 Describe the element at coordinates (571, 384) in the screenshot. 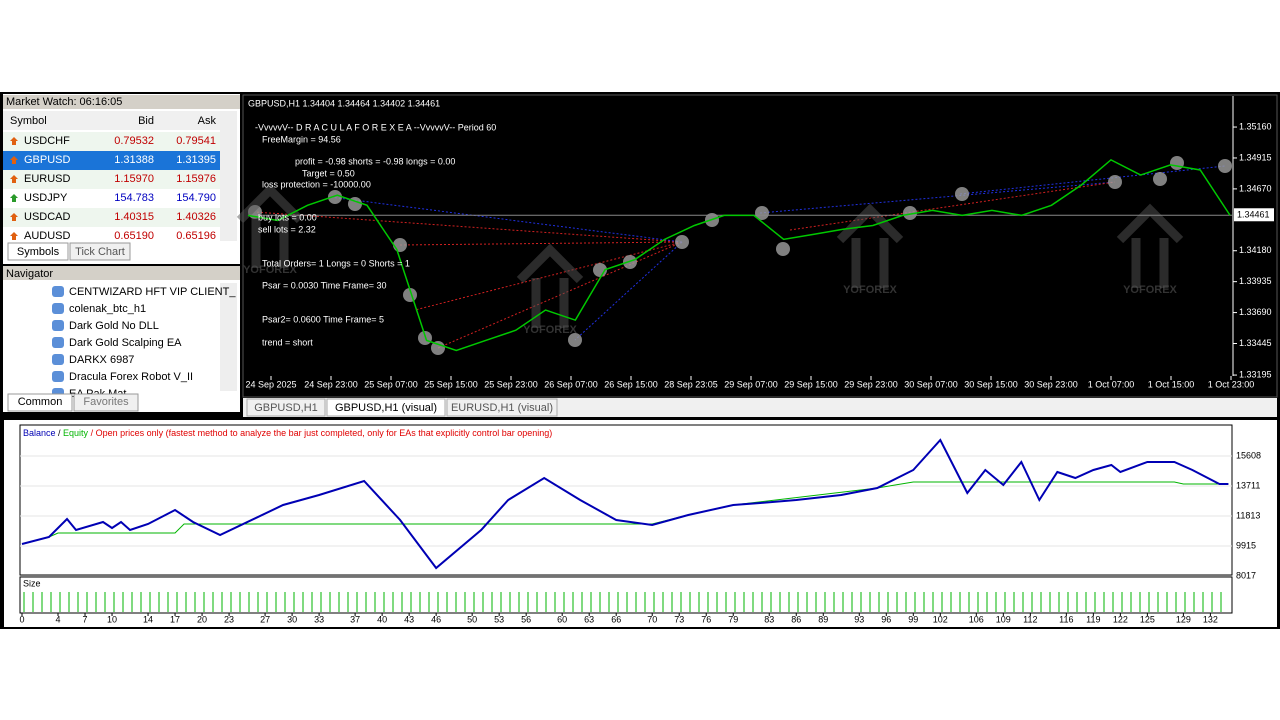

I see `time-label: 26 Sep 07:00` at that location.